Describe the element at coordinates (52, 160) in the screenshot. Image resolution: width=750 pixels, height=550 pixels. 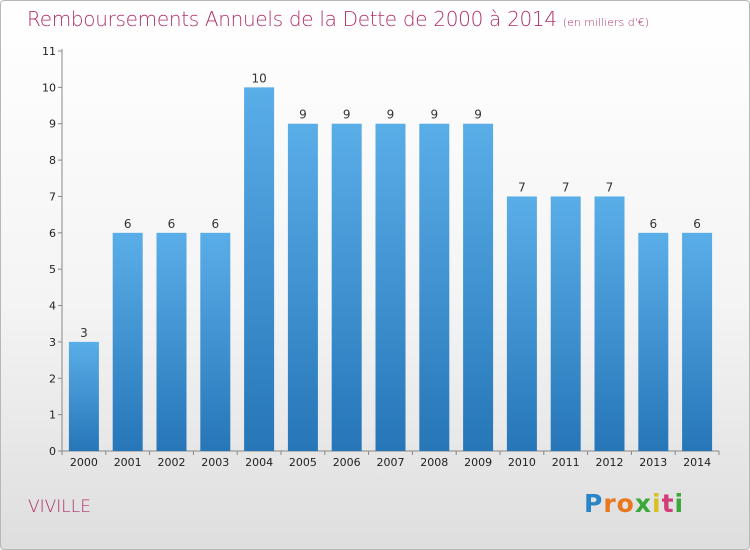
I see `y-tick-label: 8` at that location.